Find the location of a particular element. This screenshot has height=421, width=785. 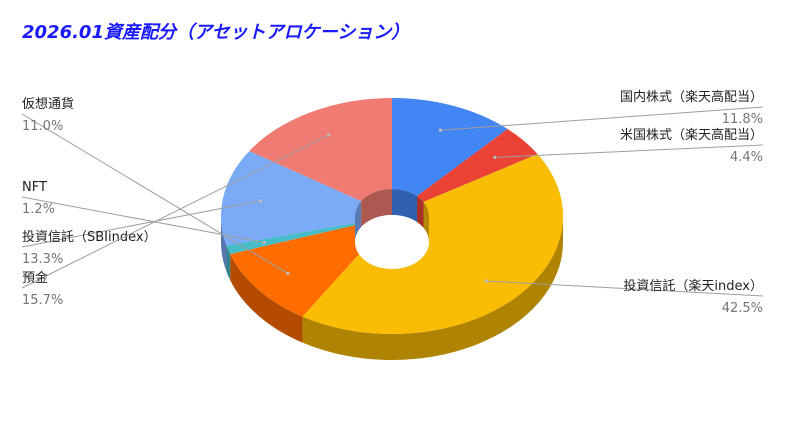

slice-label-3: 仮想通貨 is located at coordinates (48, 104).